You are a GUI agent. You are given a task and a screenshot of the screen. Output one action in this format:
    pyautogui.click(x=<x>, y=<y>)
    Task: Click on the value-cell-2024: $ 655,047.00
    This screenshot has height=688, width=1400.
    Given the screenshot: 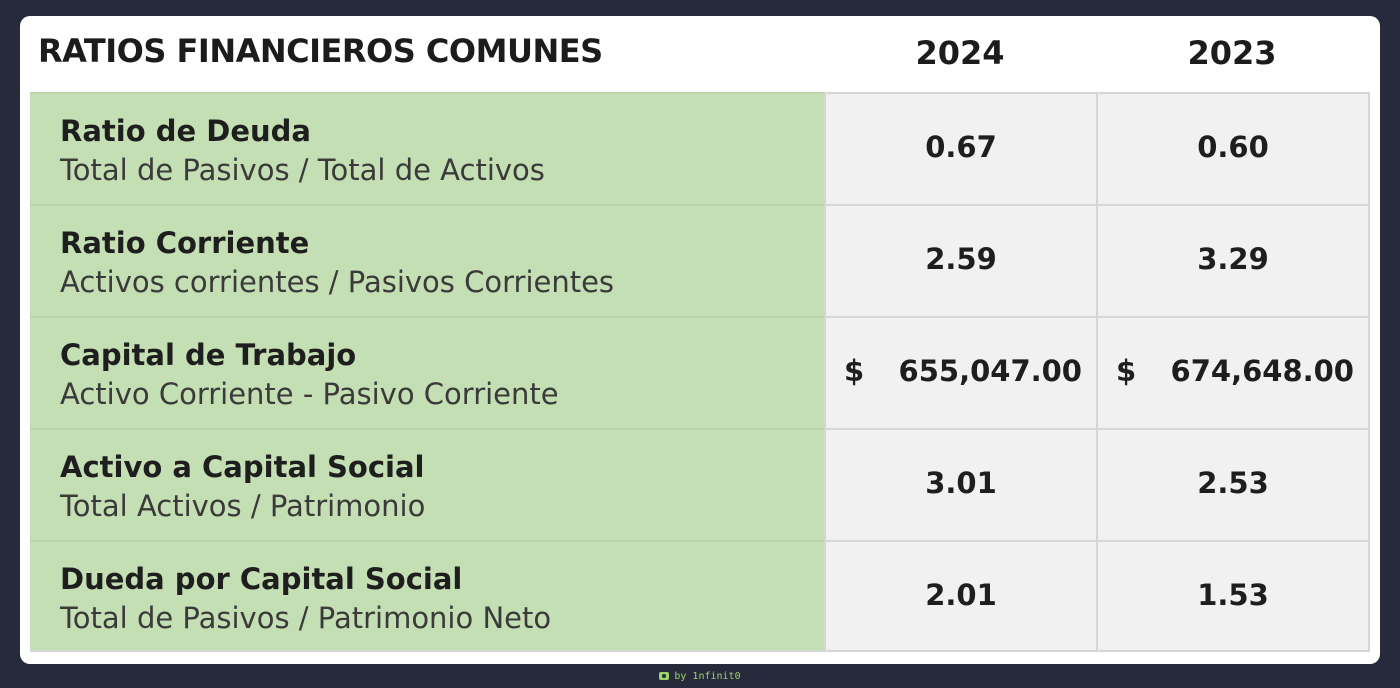 What is the action you would take?
    pyautogui.click(x=960, y=372)
    